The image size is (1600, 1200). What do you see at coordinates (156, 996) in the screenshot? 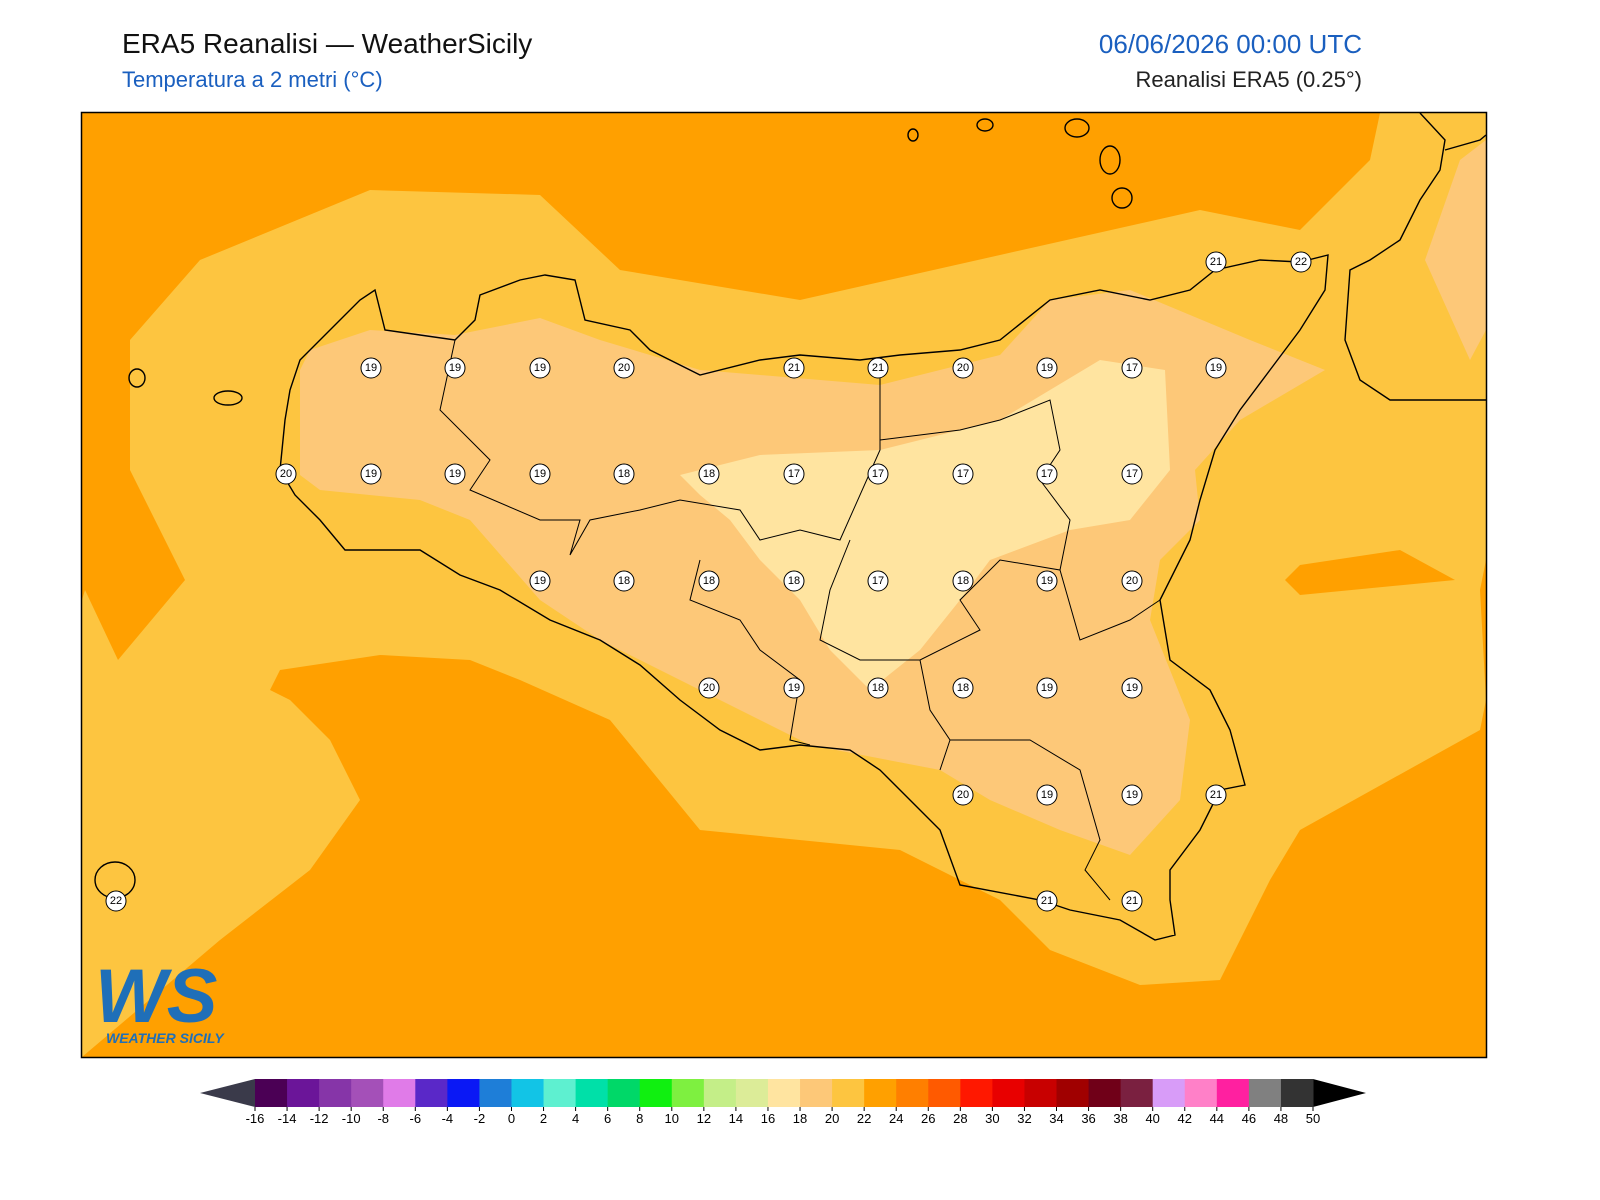
I see `logo-initials: WS` at bounding box center [156, 996].